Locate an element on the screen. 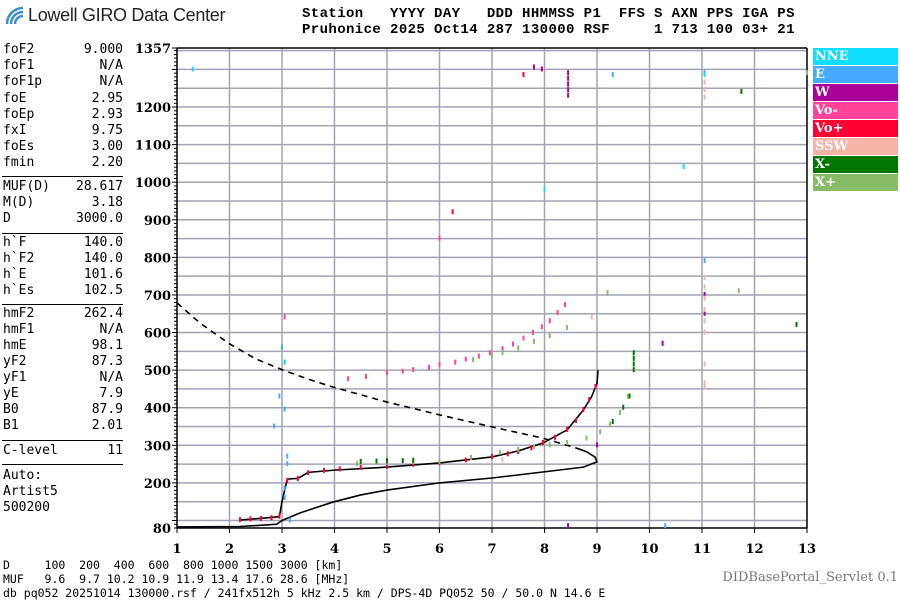 The height and width of the screenshot is (600, 900). x-tick-label: 3 is located at coordinates (281, 549).